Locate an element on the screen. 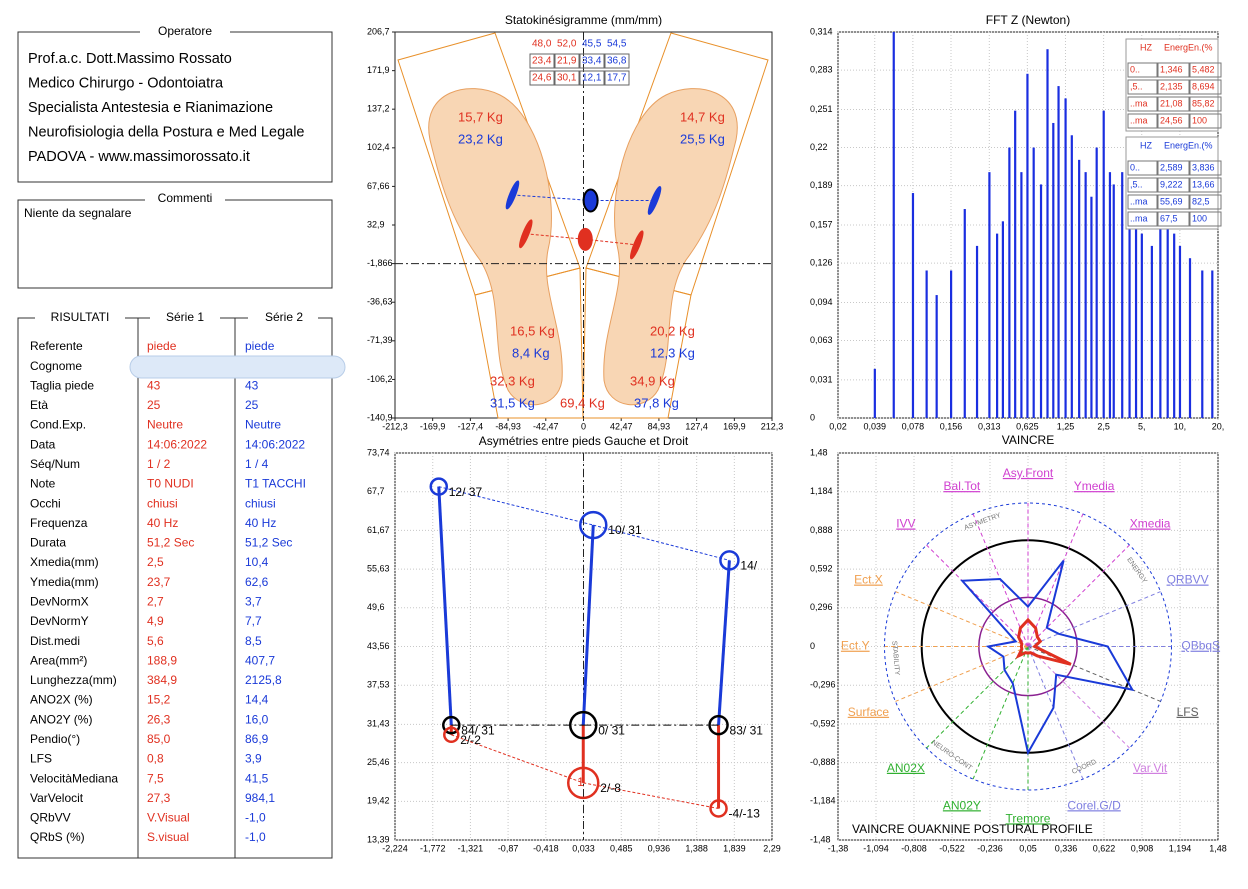 The width and height of the screenshot is (1248, 889). axis-label: Var.Vit is located at coordinates (1150, 768).